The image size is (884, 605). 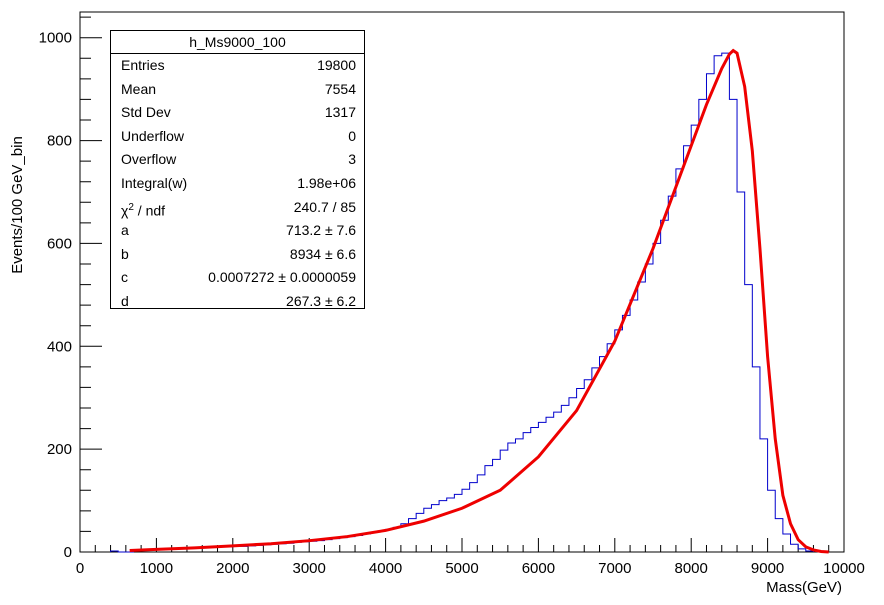 What do you see at coordinates (322, 253) in the screenshot?
I see `stats-row-value: 8934 ± 6.6` at bounding box center [322, 253].